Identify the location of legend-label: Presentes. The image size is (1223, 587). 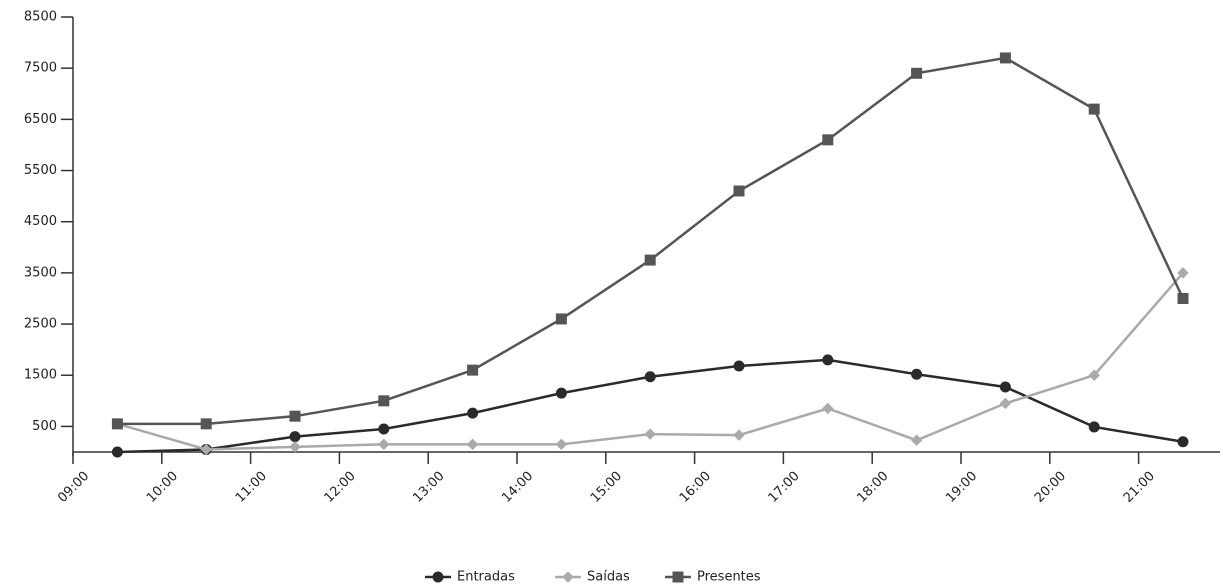
(729, 577).